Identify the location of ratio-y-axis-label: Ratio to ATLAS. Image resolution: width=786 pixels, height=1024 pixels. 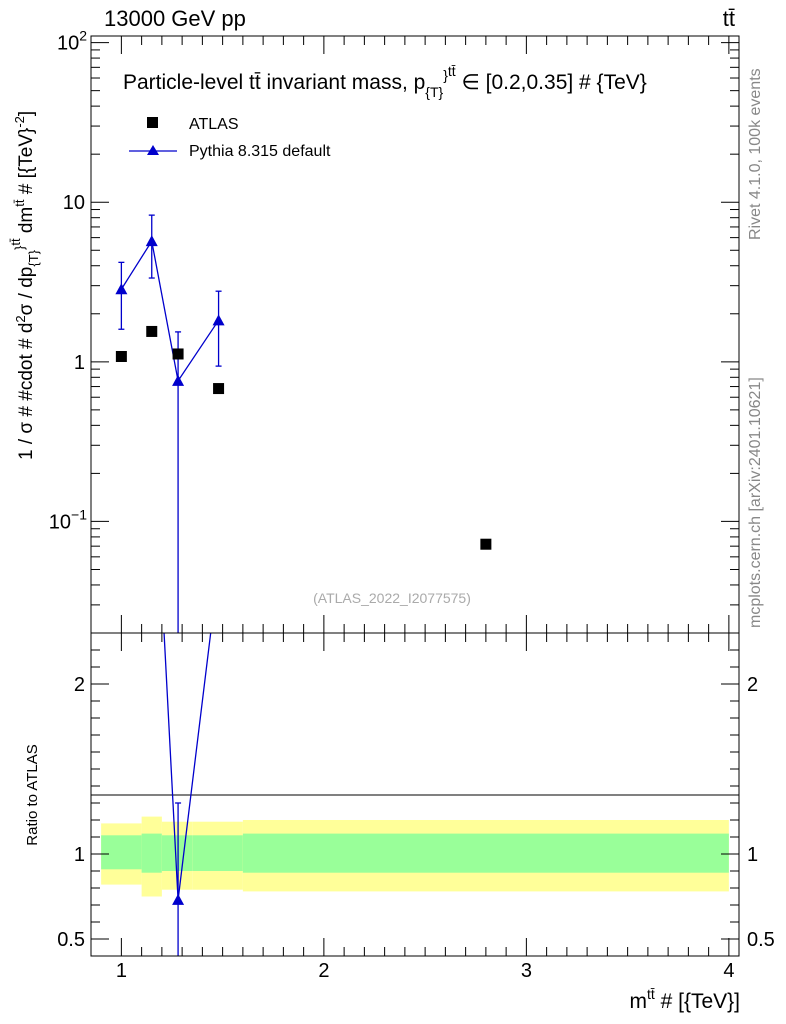
(32, 794).